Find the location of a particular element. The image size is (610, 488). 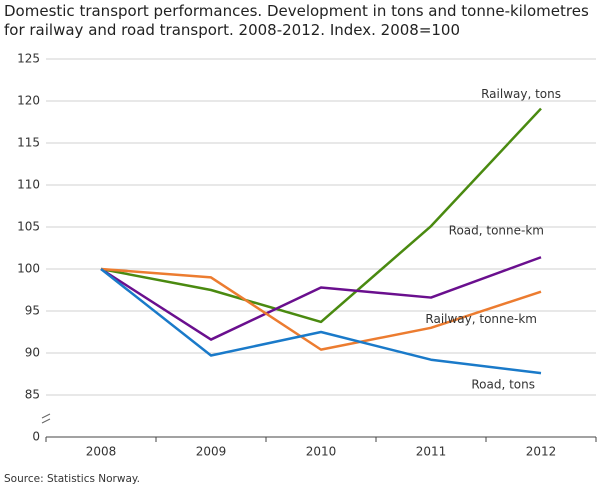

y-tick-label: 115 is located at coordinates (28, 143).